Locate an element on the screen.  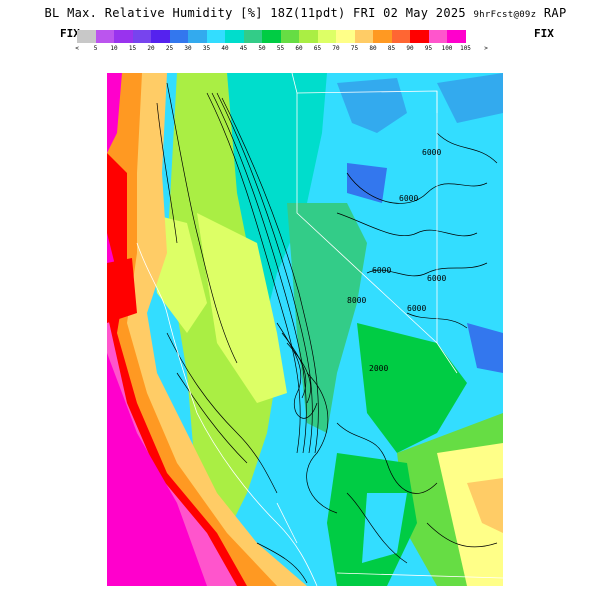
fix-label-left: FIX is located at coordinates (70, 33).